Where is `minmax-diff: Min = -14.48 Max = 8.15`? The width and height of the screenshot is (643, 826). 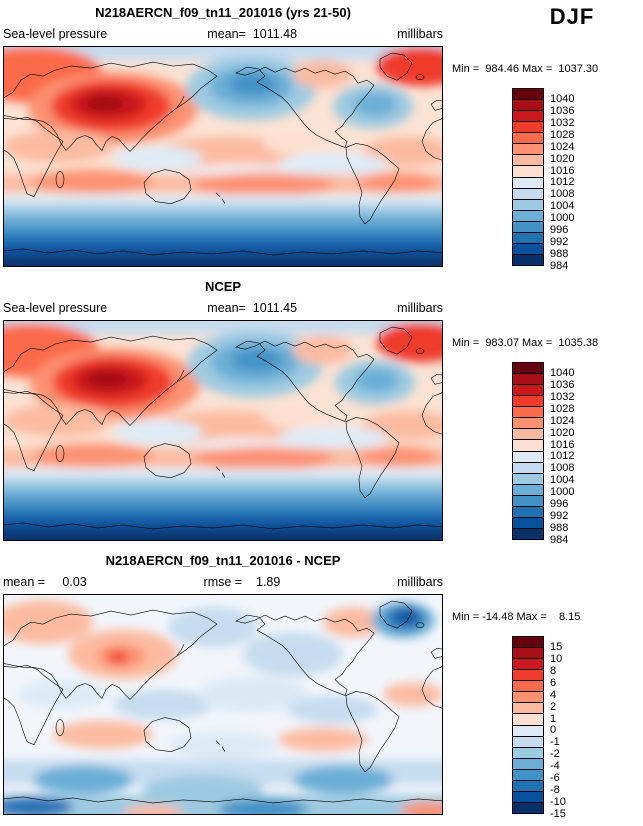 minmax-diff: Min = -14.48 Max = 8.15 is located at coordinates (516, 617).